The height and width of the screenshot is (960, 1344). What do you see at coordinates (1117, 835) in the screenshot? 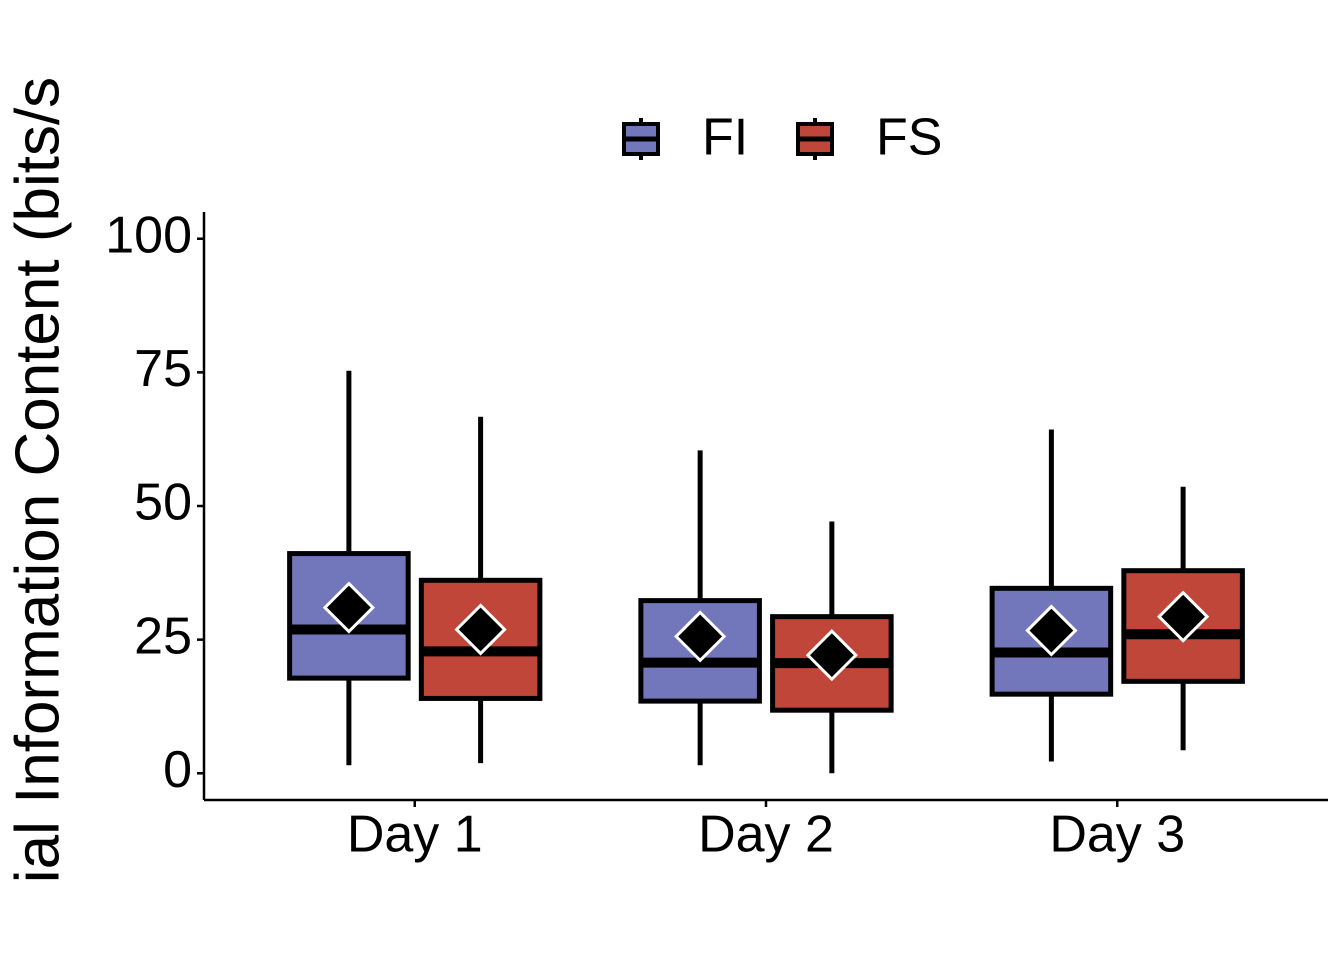
I see `x-tick-label: Day 3` at bounding box center [1117, 835].